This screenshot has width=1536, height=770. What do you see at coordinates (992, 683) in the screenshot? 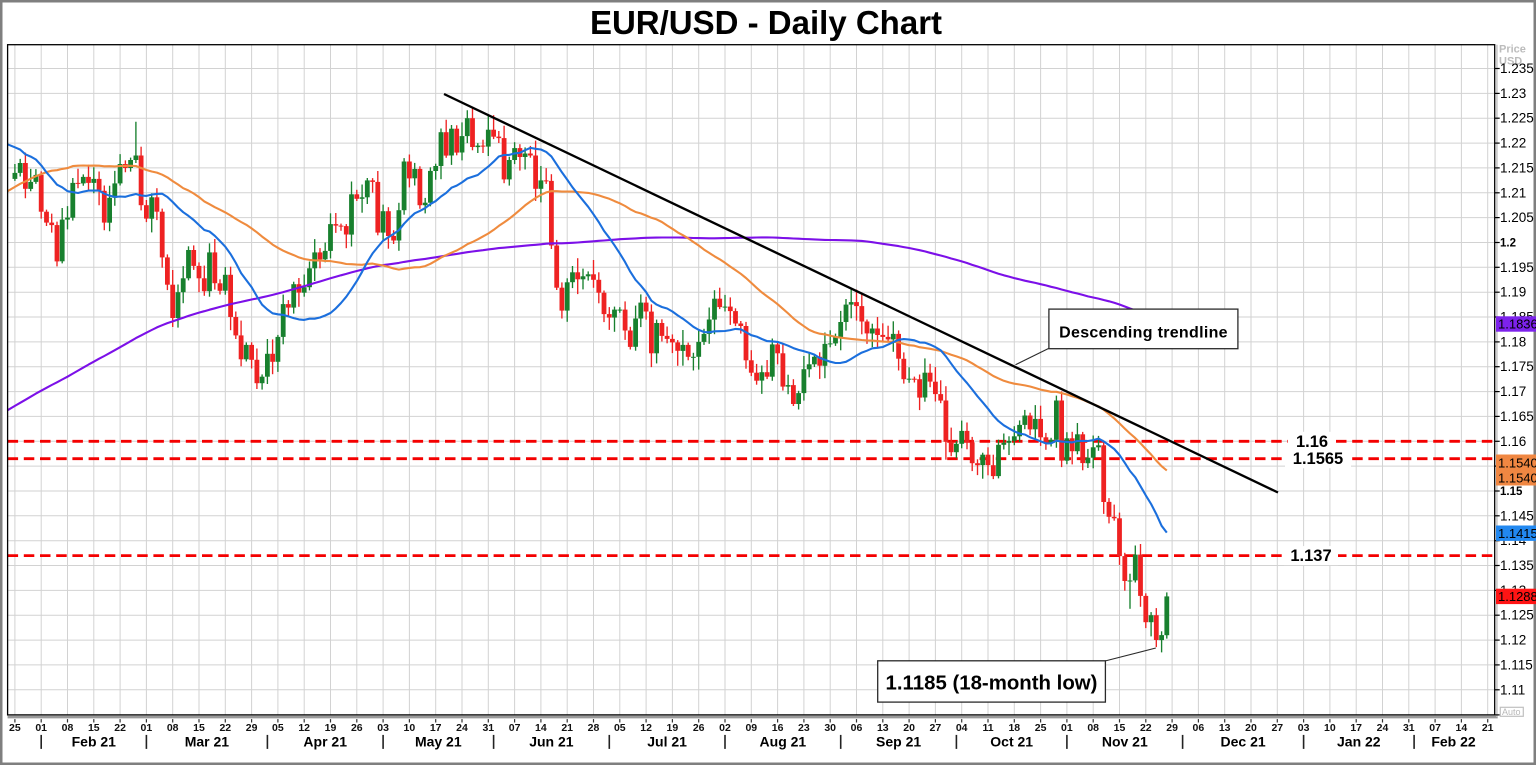
I see `svg-text: 1.1185 (18-month low)` at bounding box center [992, 683].